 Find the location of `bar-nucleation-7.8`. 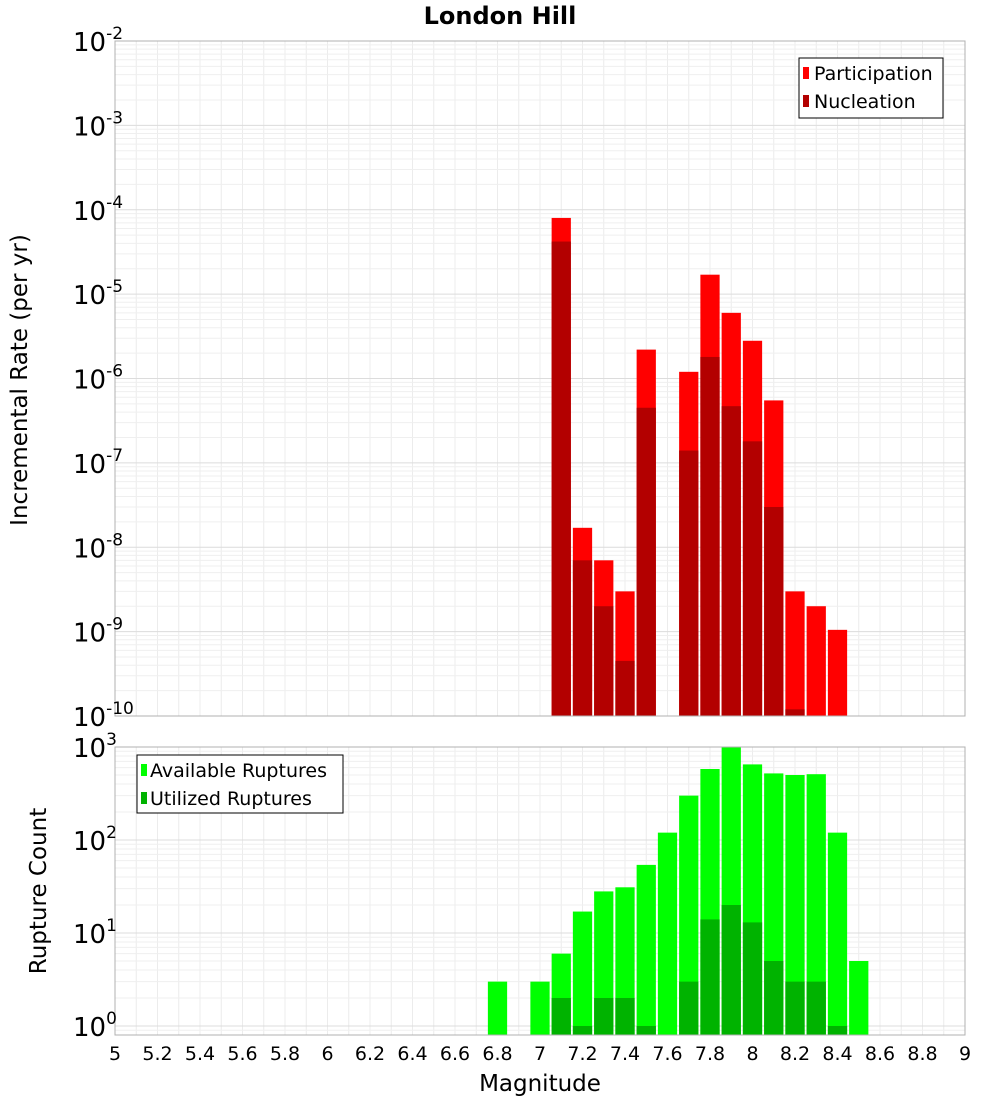

bar-nucleation-7.8 is located at coordinates (710, 536).